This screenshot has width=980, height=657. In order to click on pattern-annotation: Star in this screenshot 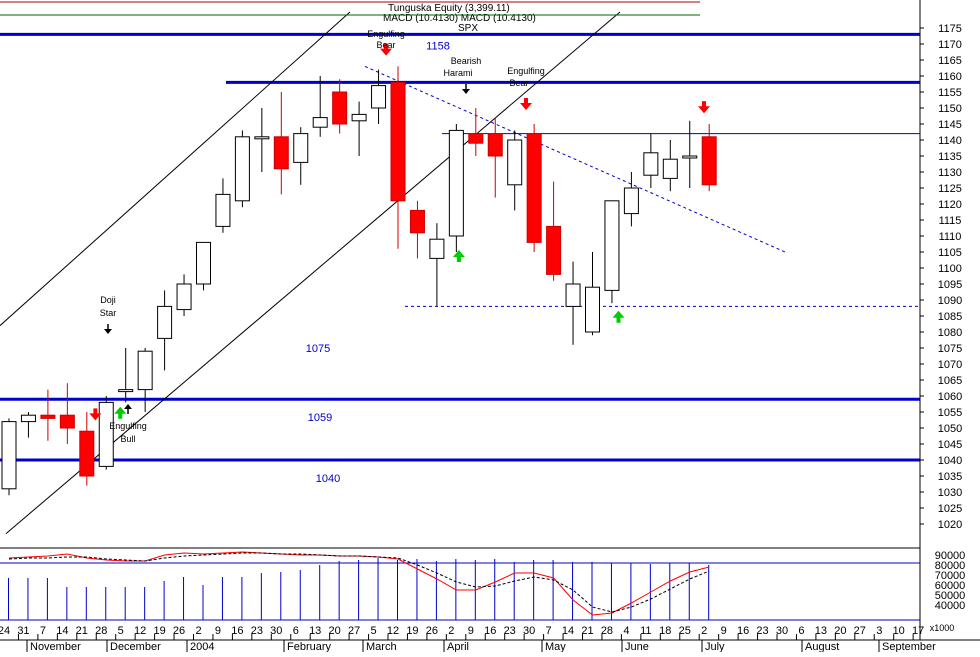, I will do `click(108, 313)`.